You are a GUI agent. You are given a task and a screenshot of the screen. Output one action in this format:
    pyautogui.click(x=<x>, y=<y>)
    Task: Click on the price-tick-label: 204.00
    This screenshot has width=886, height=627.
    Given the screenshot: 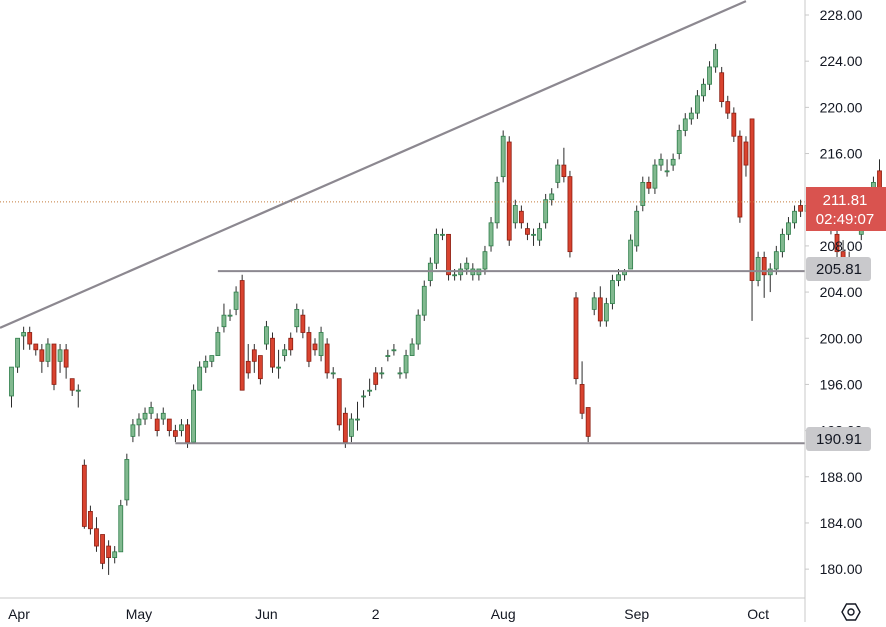 What is the action you would take?
    pyautogui.click(x=841, y=292)
    